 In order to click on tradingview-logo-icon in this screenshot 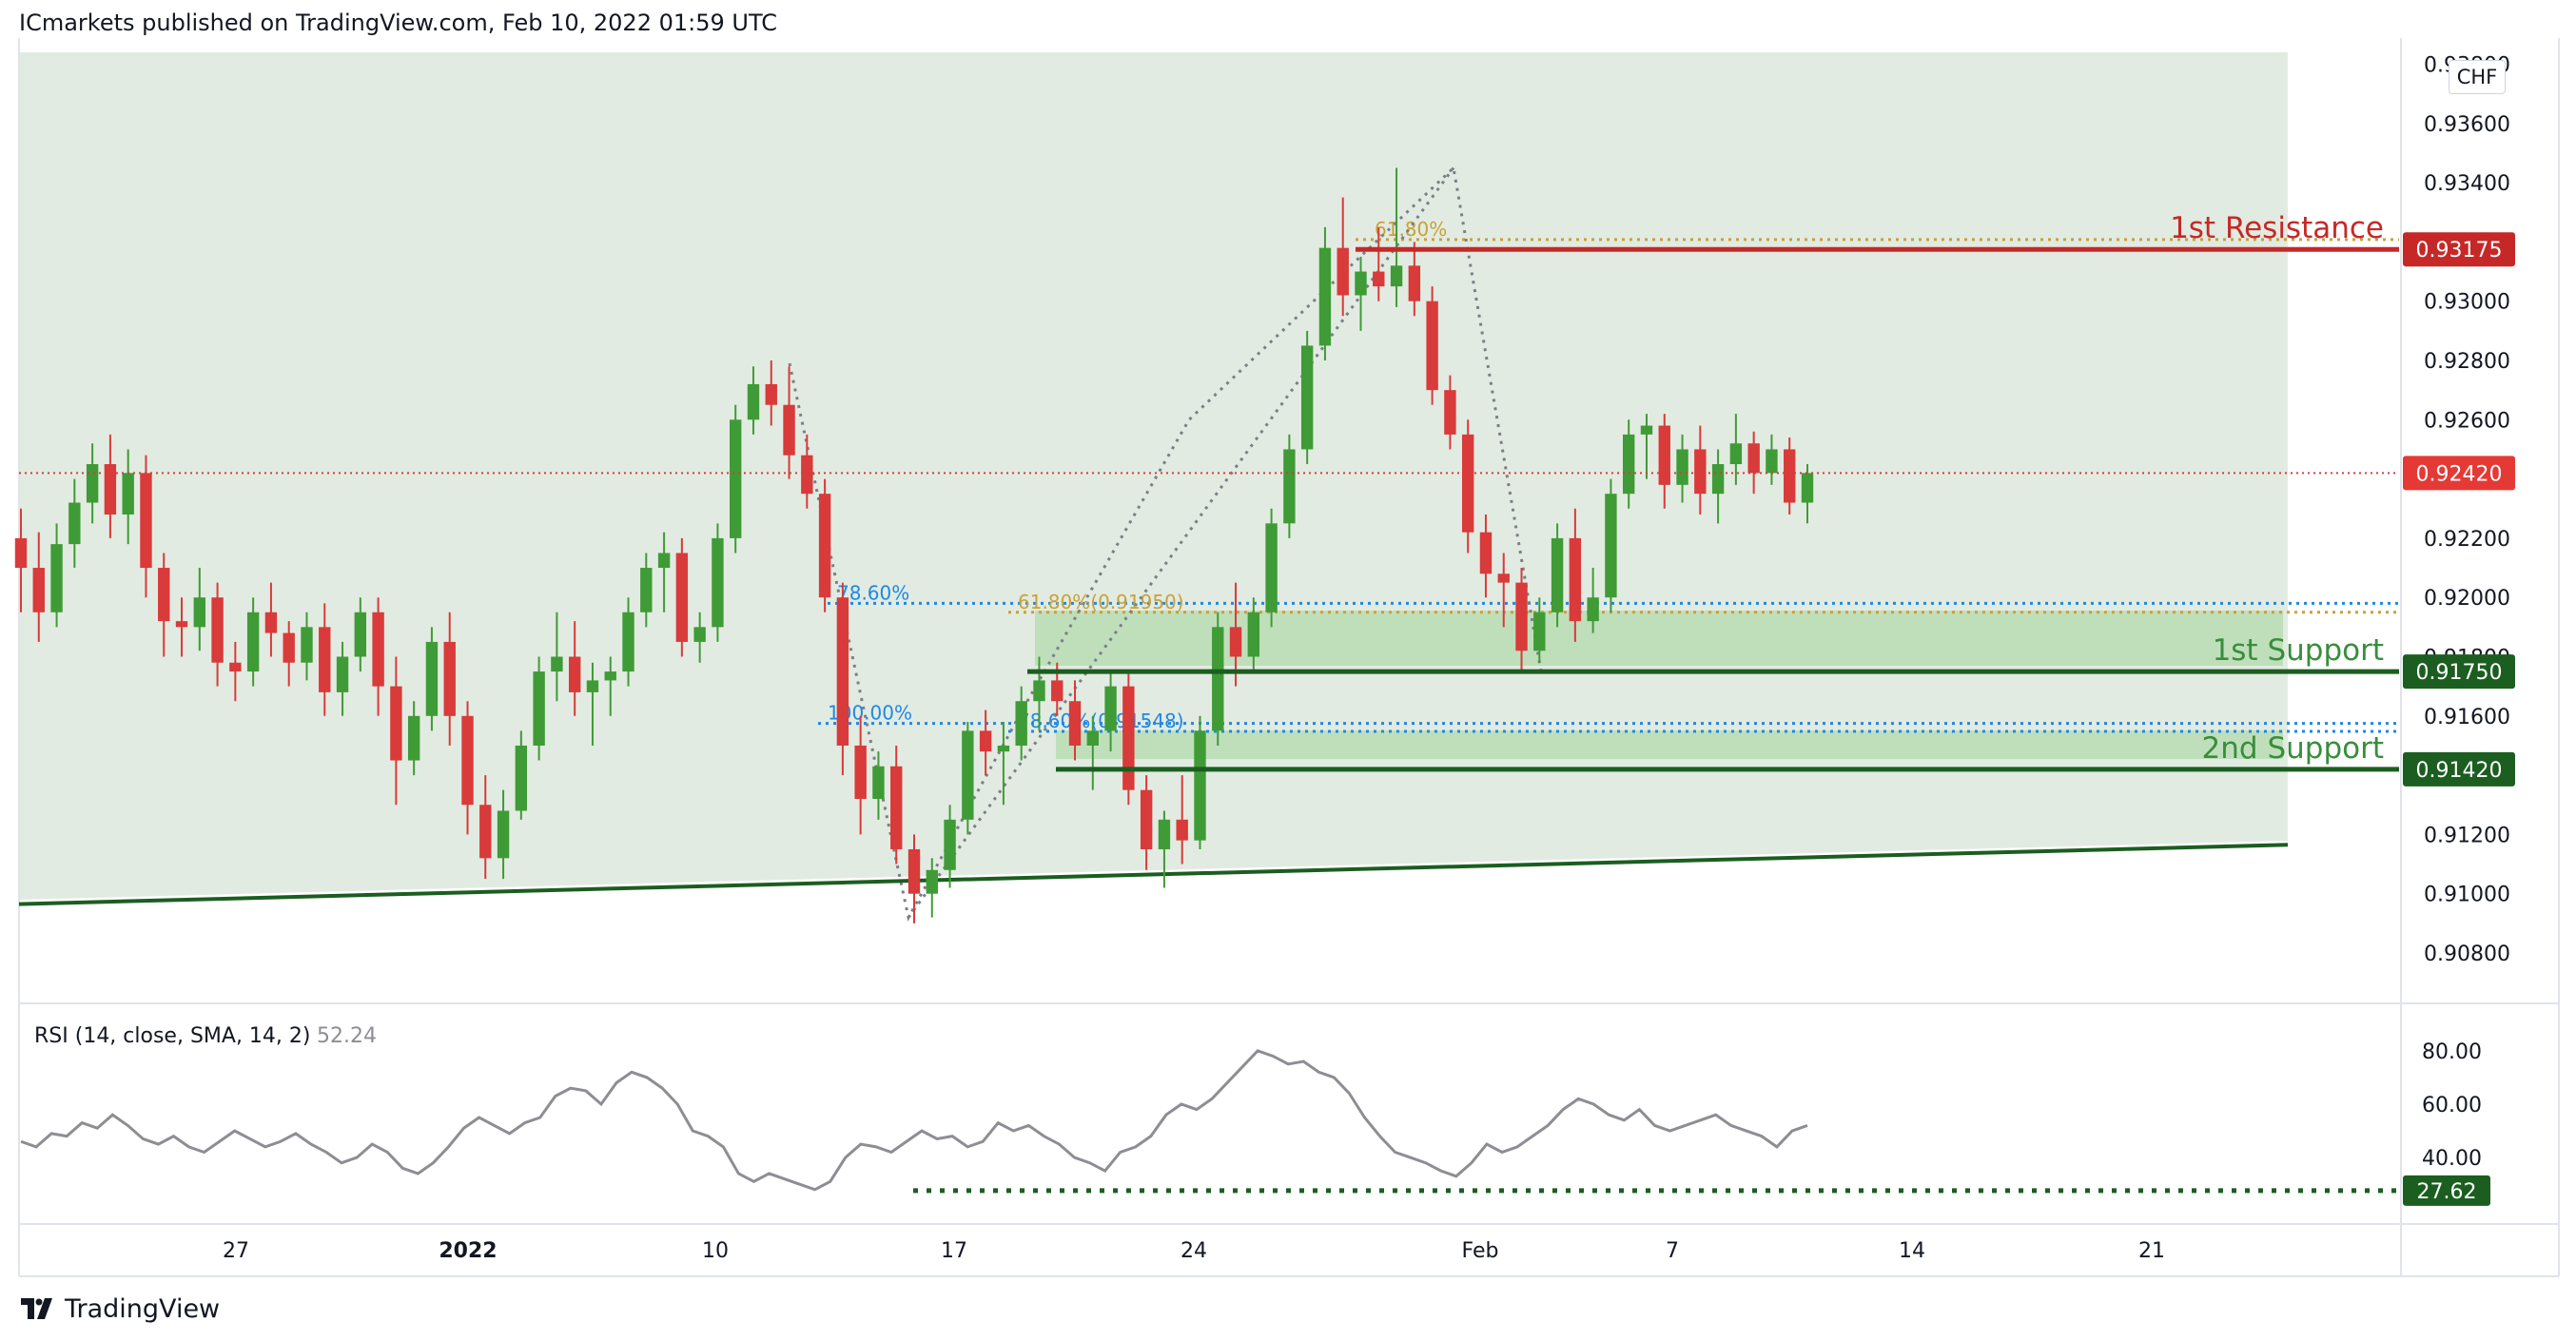, I will do `click(38, 1309)`.